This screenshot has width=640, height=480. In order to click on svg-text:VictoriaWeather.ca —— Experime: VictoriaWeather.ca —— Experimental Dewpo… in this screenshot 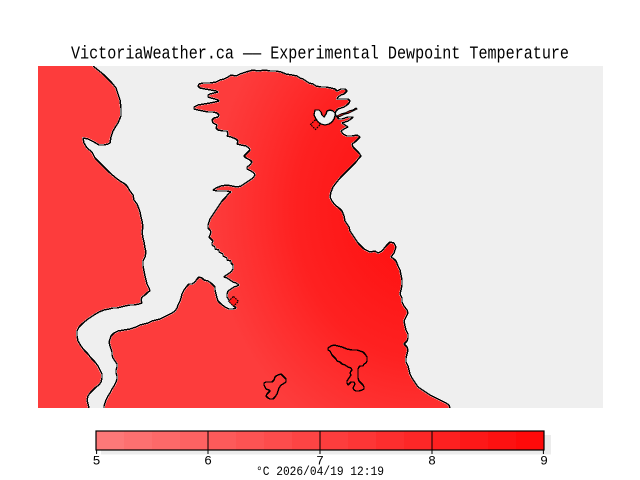, I will do `click(320, 54)`.